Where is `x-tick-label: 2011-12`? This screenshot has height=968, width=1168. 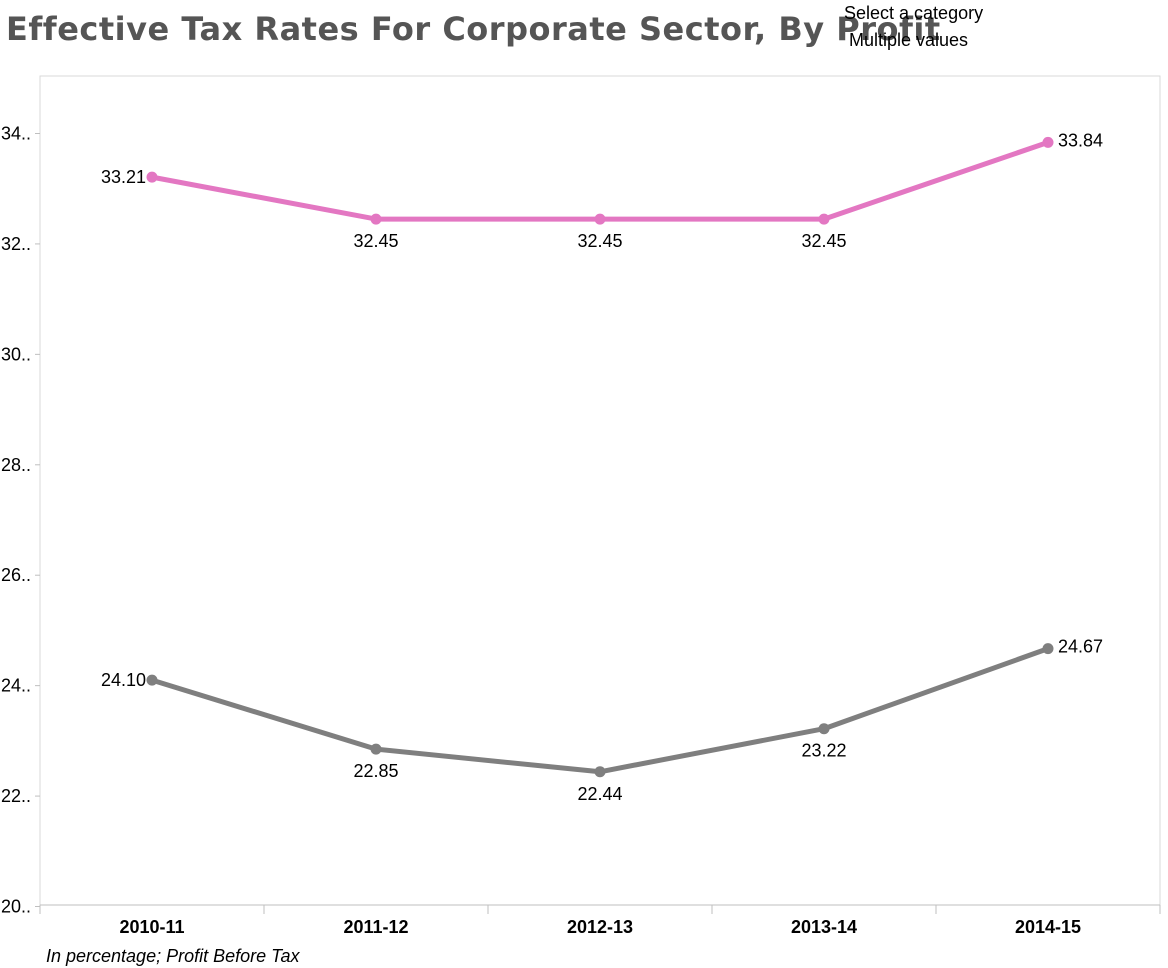 x-tick-label: 2011-12 is located at coordinates (375, 927).